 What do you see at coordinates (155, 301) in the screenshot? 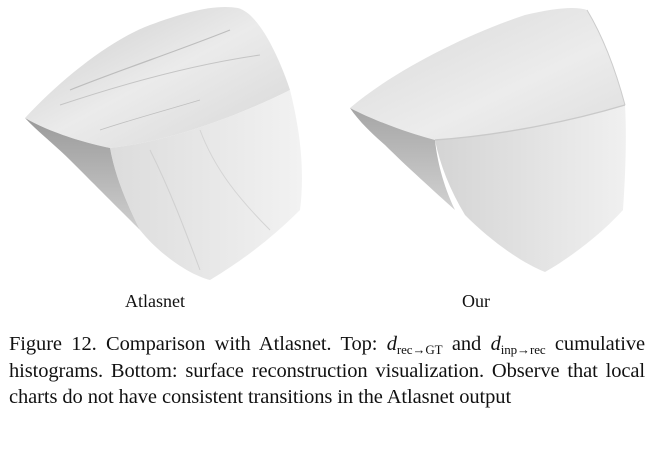
I see `atlasnet-label: Atlasnet` at bounding box center [155, 301].